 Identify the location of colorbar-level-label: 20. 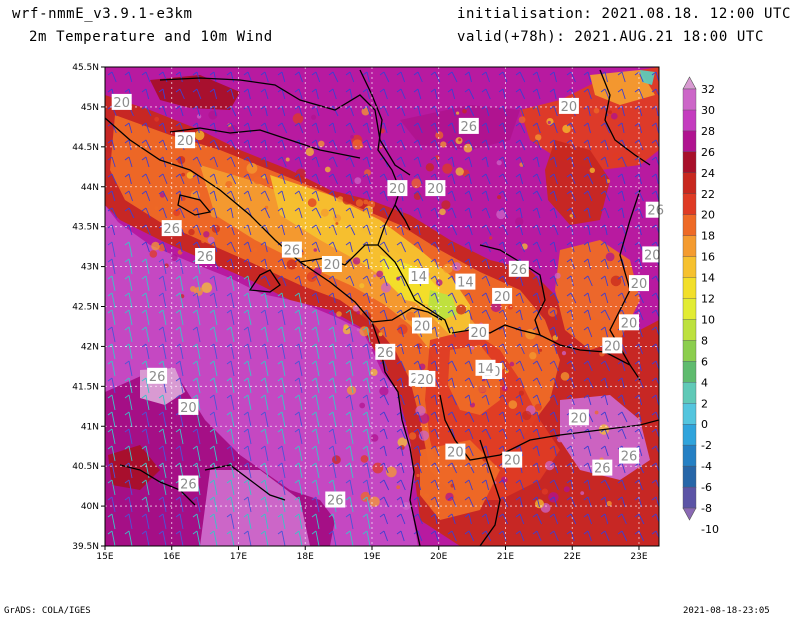
(708, 215).